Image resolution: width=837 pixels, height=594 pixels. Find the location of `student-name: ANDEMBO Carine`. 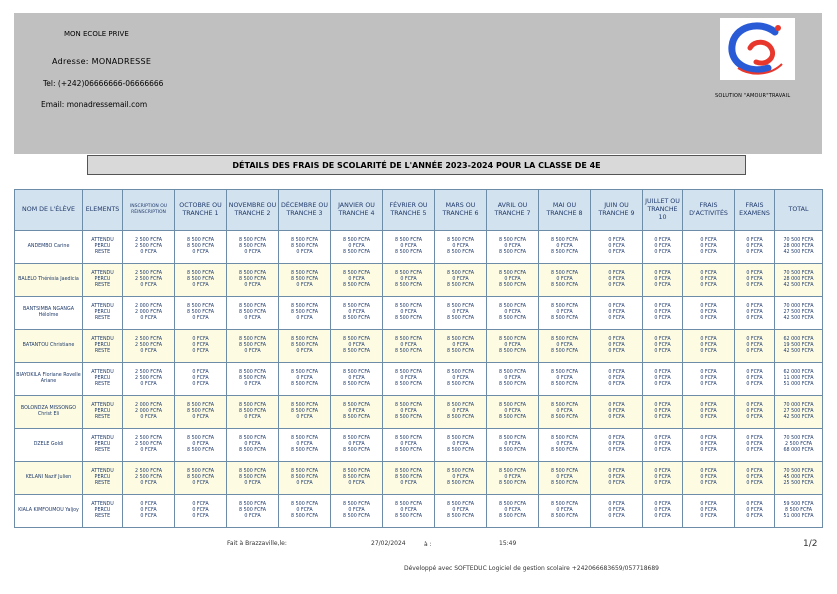

student-name: ANDEMBO Carine is located at coordinates (48, 247).